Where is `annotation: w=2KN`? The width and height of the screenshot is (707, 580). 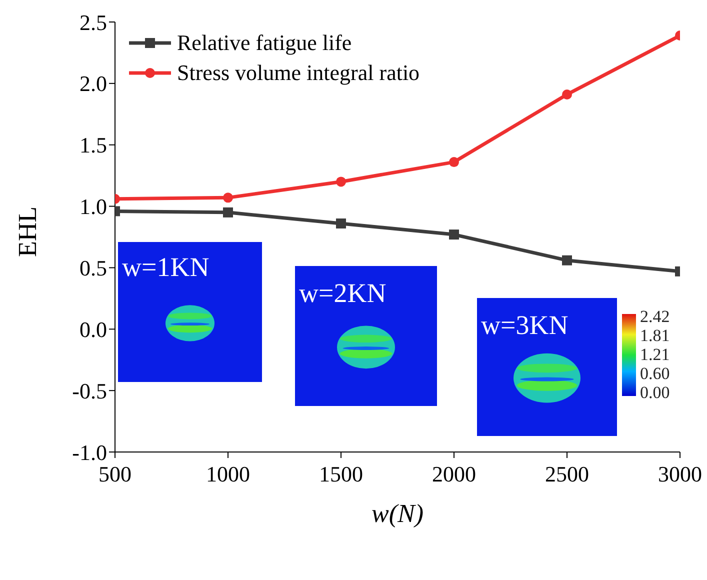
annotation: w=2KN is located at coordinates (342, 293).